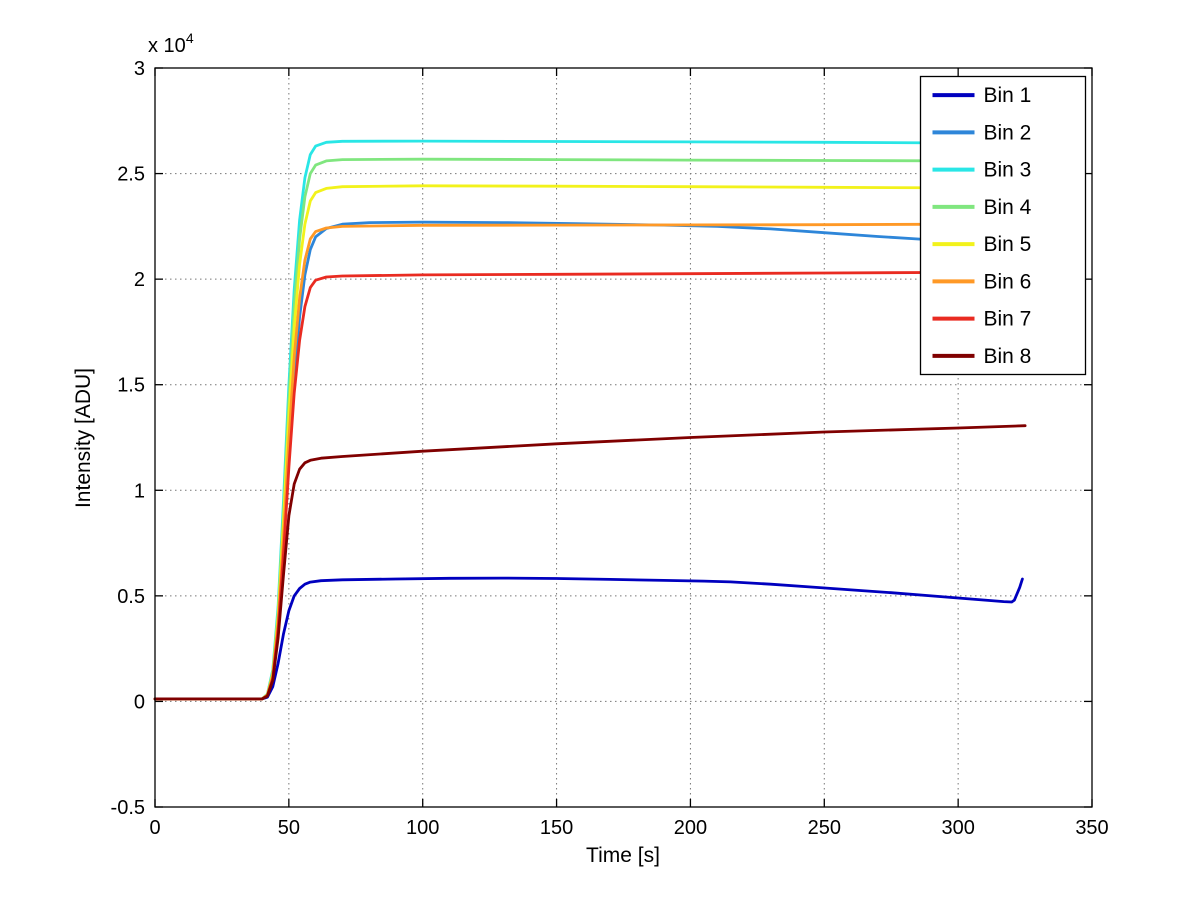 The height and width of the screenshot is (901, 1200). I want to click on y-tick-label: 2.5, so click(131, 175).